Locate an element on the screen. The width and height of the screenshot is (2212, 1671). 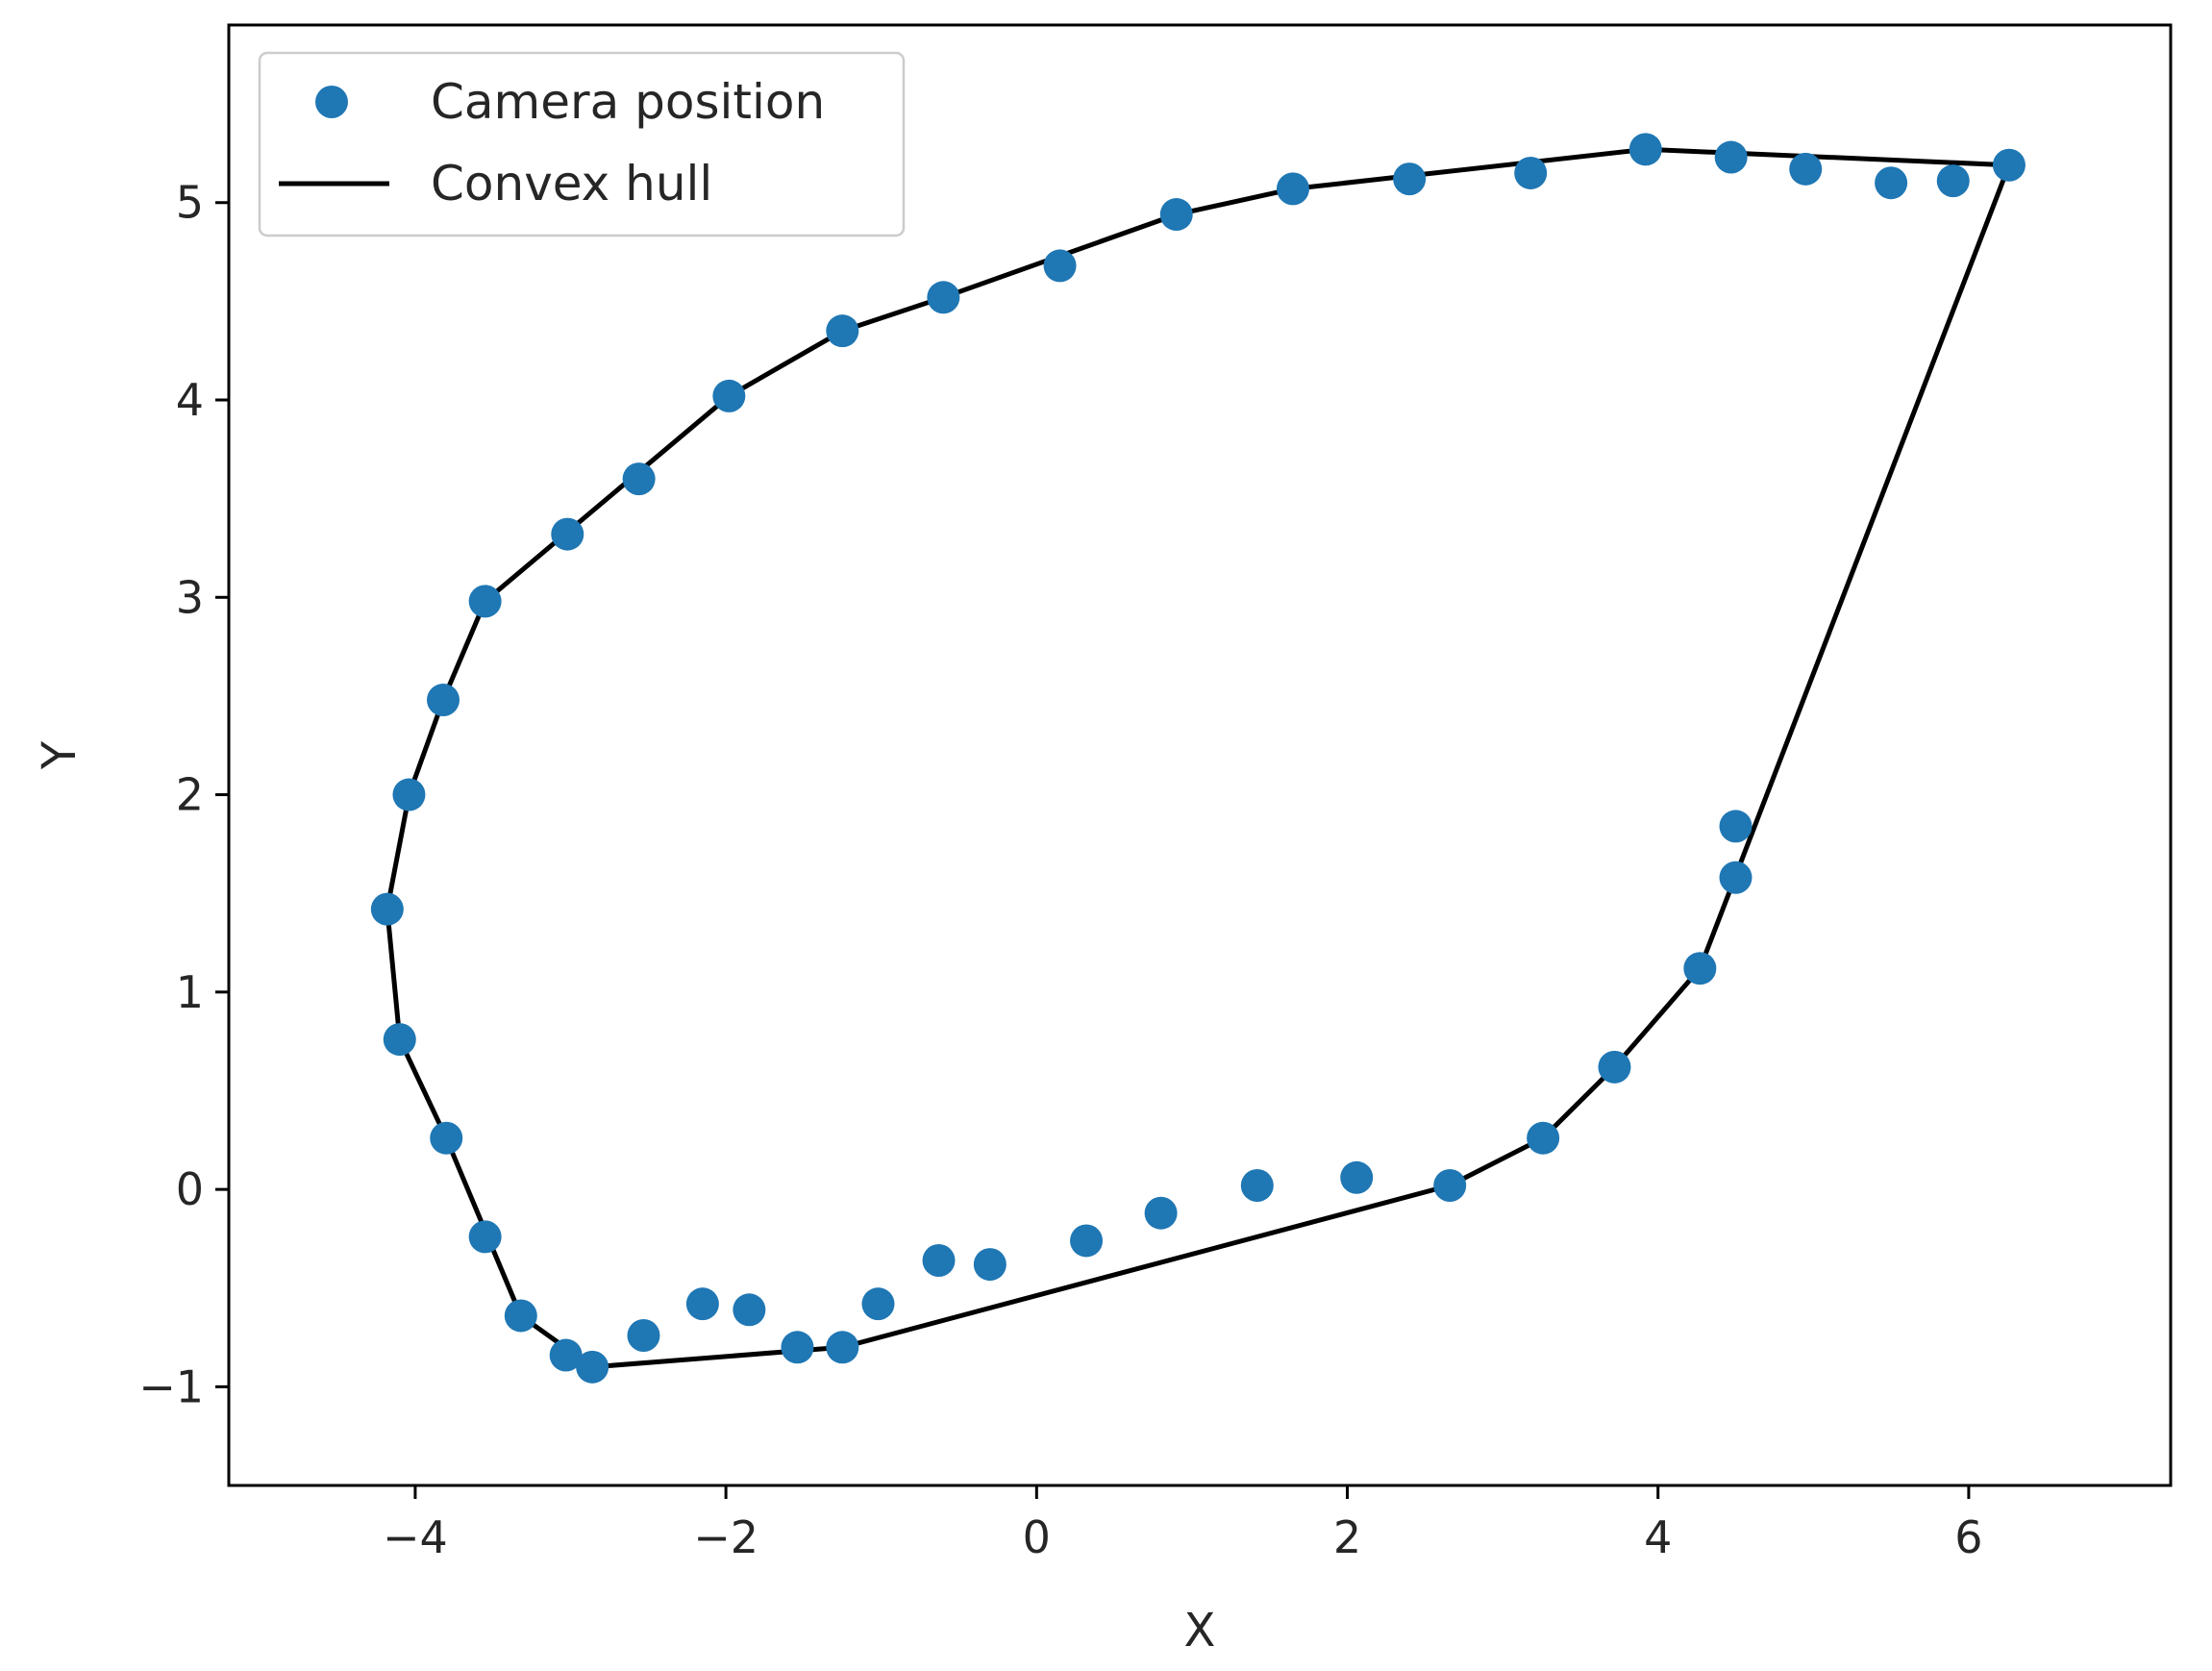
x-tick-label: −4 is located at coordinates (416, 1537).